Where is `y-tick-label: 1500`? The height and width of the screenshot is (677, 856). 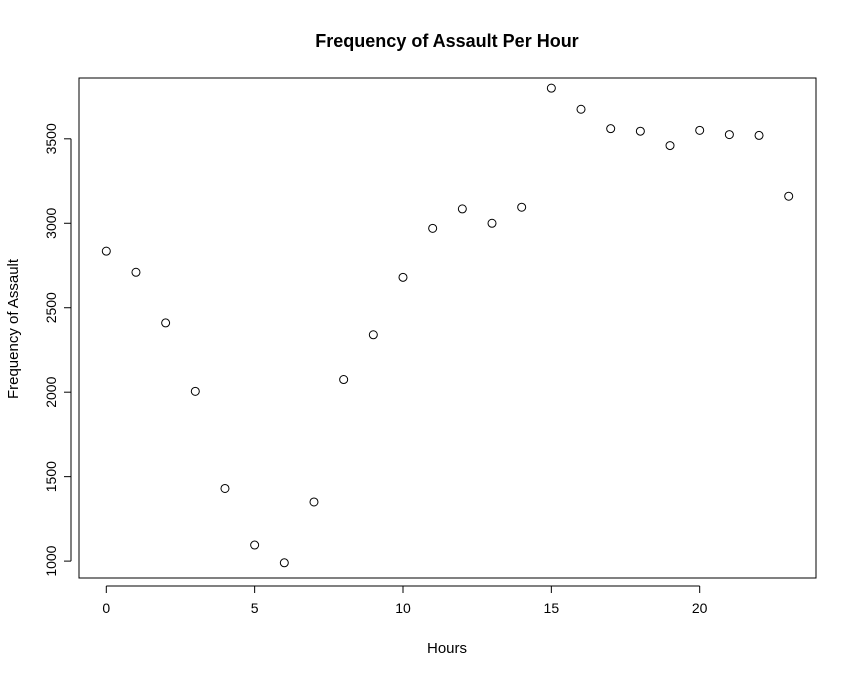
y-tick-label: 1500 is located at coordinates (51, 476).